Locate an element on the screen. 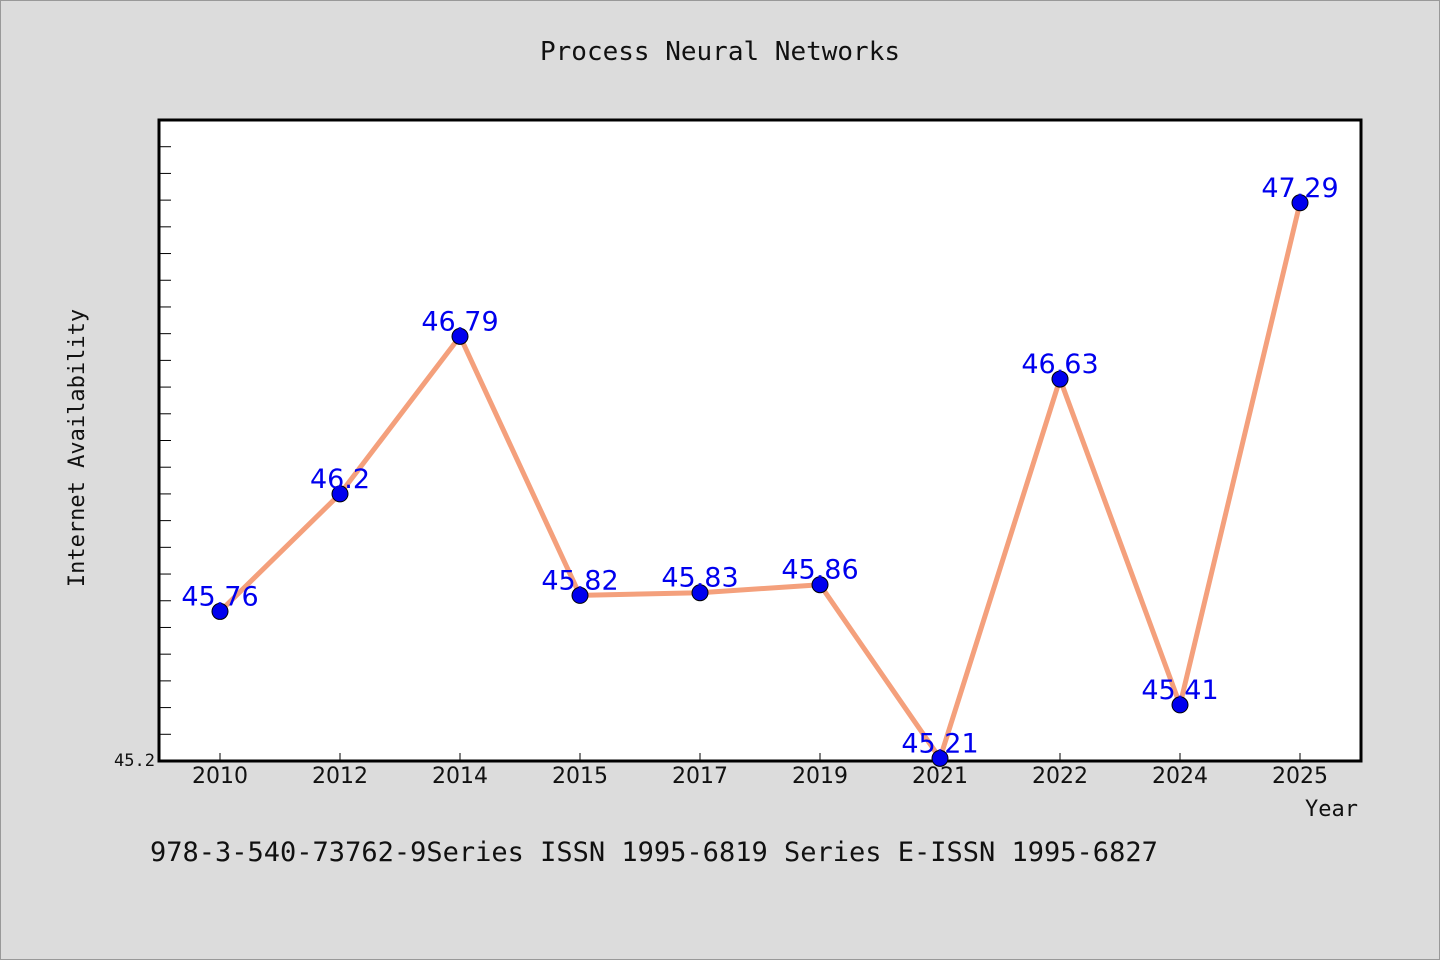  x-tick-label: 2015 is located at coordinates (580, 776).